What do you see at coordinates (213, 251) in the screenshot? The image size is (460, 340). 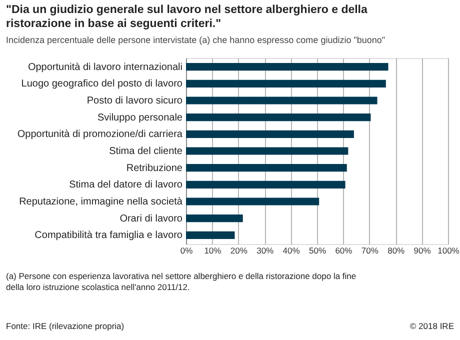 I see `x-tick-label: 10%` at bounding box center [213, 251].